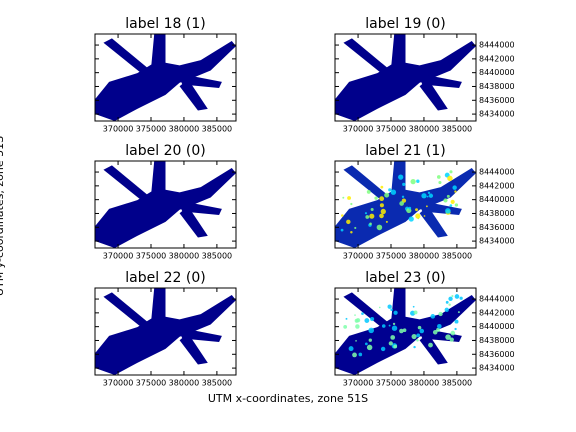 This screenshot has height=432, width=576. What do you see at coordinates (497, 326) in the screenshot?
I see `y-tick-label: 8440000` at bounding box center [497, 326].